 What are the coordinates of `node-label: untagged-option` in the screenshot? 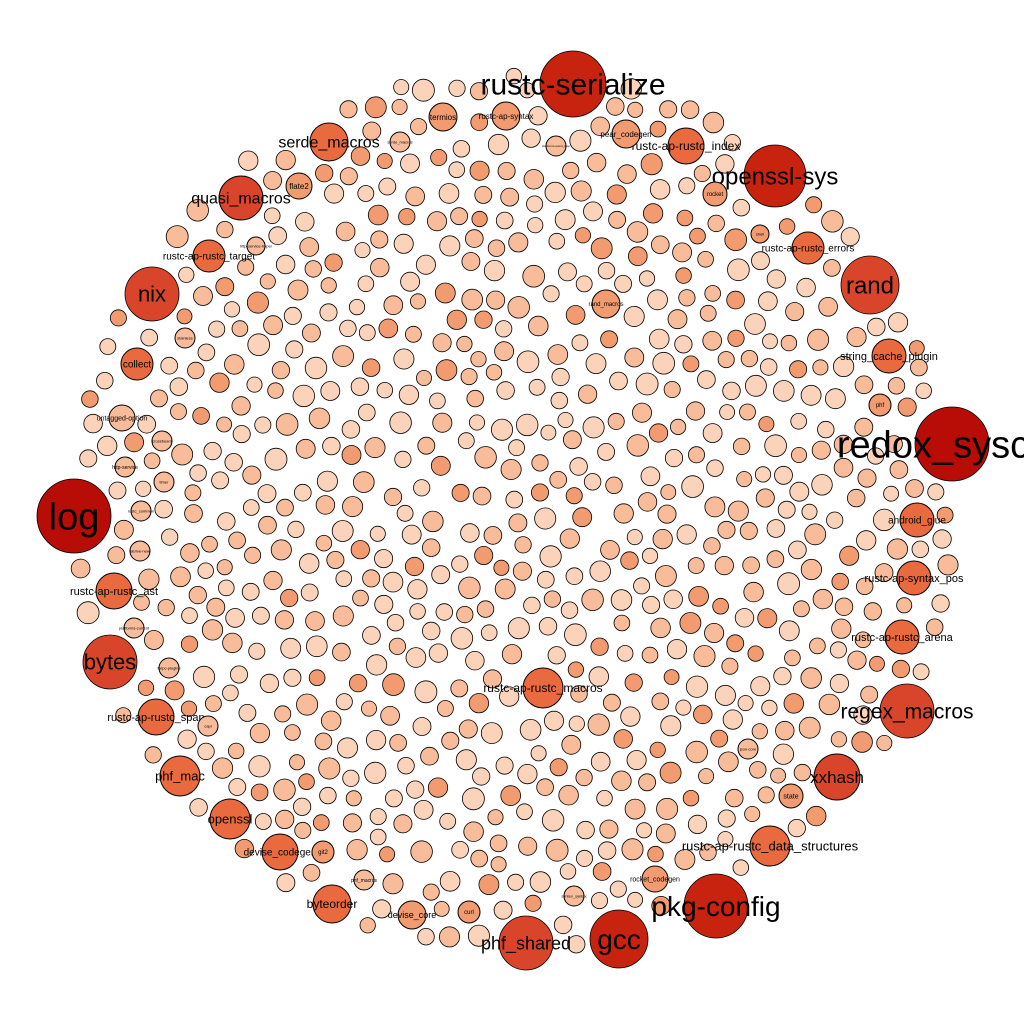 It's located at (122, 418).